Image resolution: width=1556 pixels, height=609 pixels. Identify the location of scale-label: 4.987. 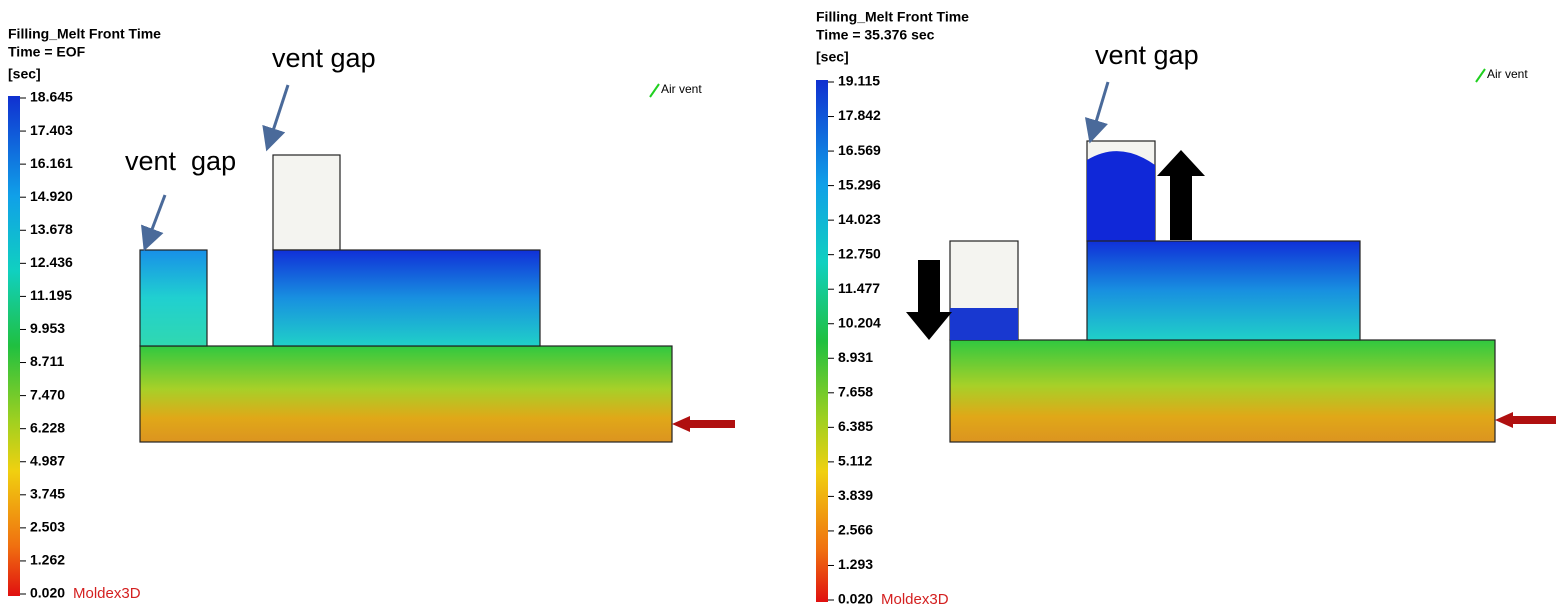
(47, 460).